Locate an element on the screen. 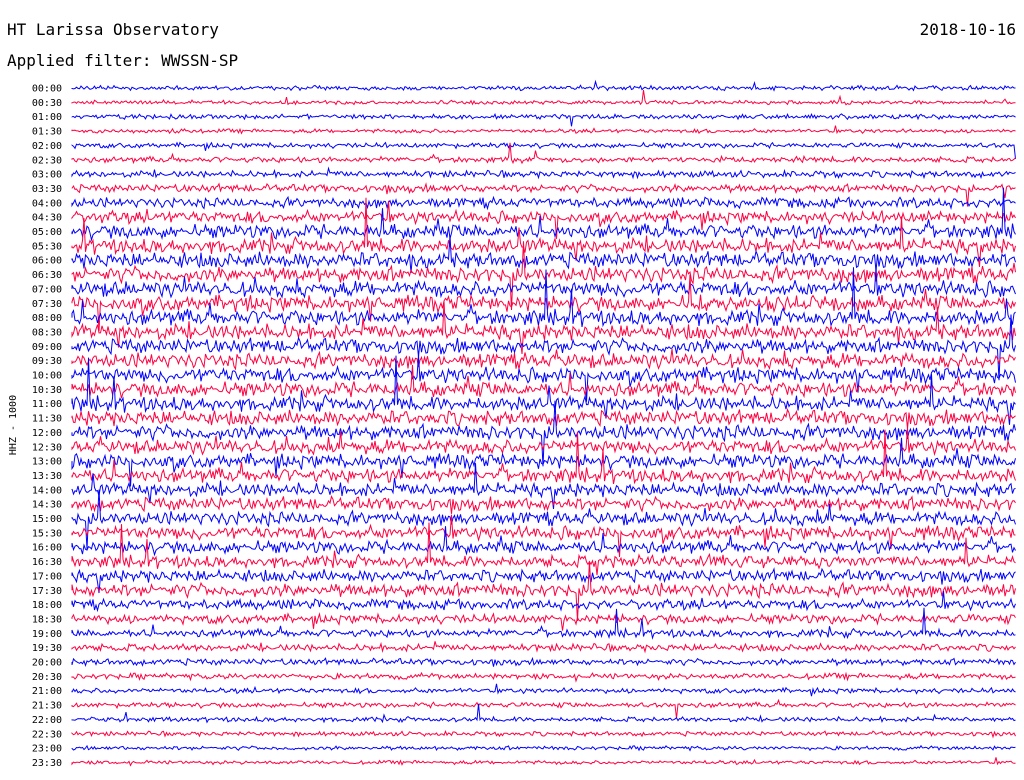 This screenshot has width=1024, height=780. row-label: 17:30 is located at coordinates (47, 591).